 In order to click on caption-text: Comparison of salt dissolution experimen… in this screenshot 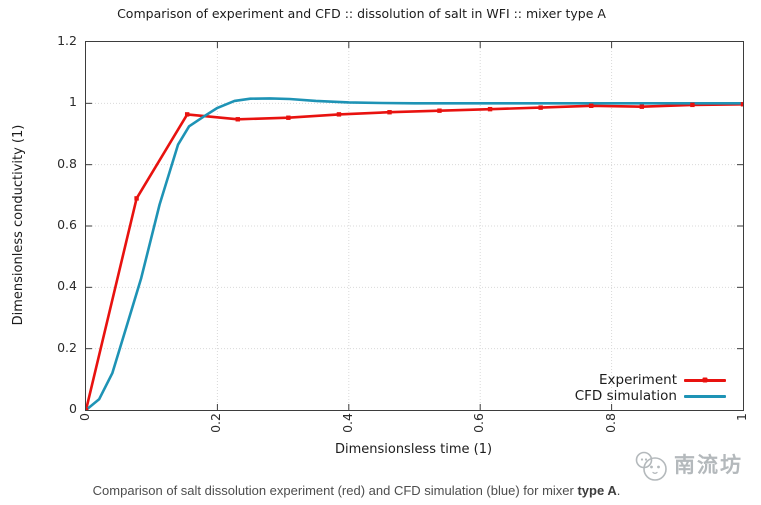, I will do `click(335, 490)`.